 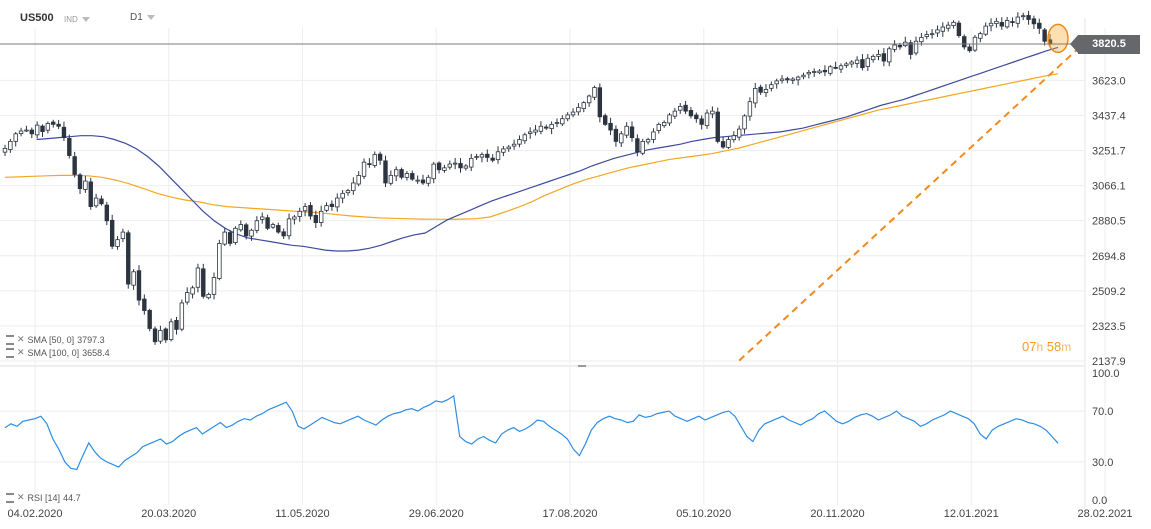 I want to click on candle-countdown-timer: 07h 58m, so click(x=1046, y=346).